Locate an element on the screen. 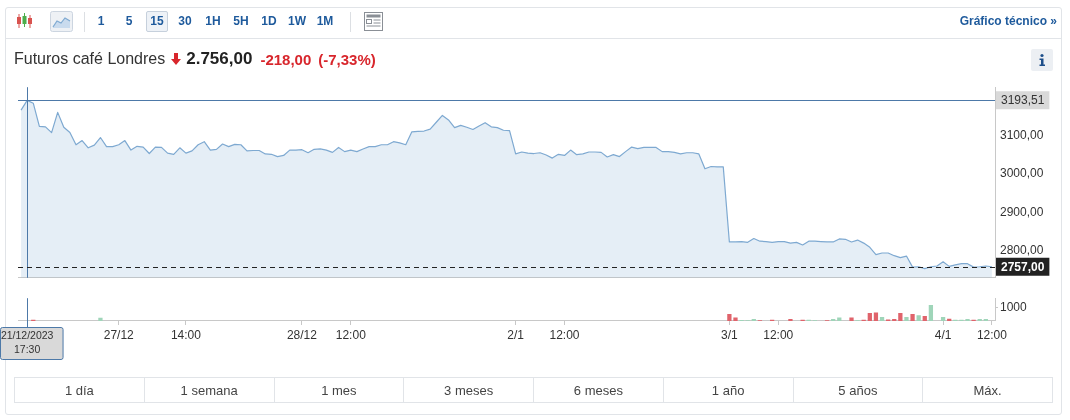 This screenshot has width=1070, height=420. text: 2.756,00 is located at coordinates (219, 59).